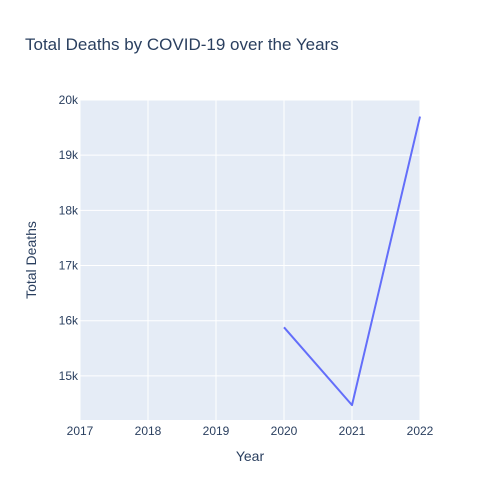 The height and width of the screenshot is (500, 500). I want to click on x-tick-label: 2018, so click(148, 431).